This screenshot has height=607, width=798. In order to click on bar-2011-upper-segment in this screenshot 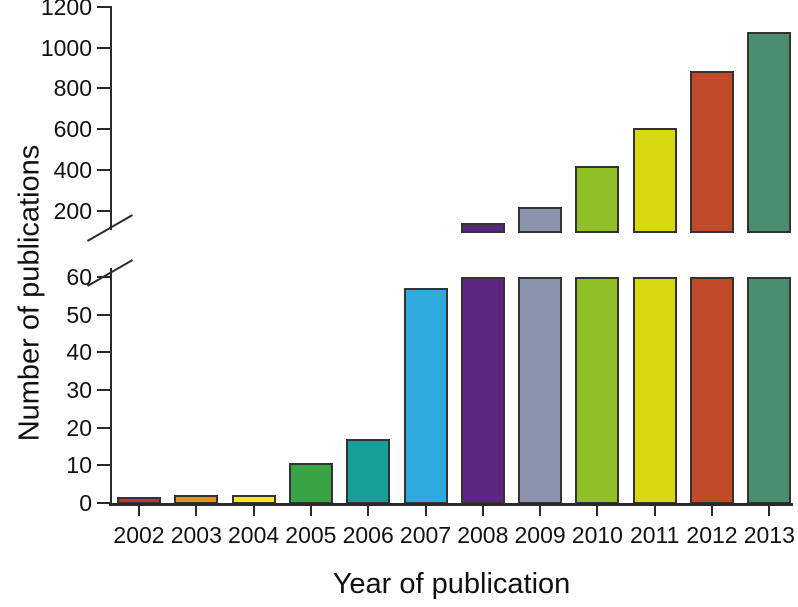, I will do `click(654, 180)`.